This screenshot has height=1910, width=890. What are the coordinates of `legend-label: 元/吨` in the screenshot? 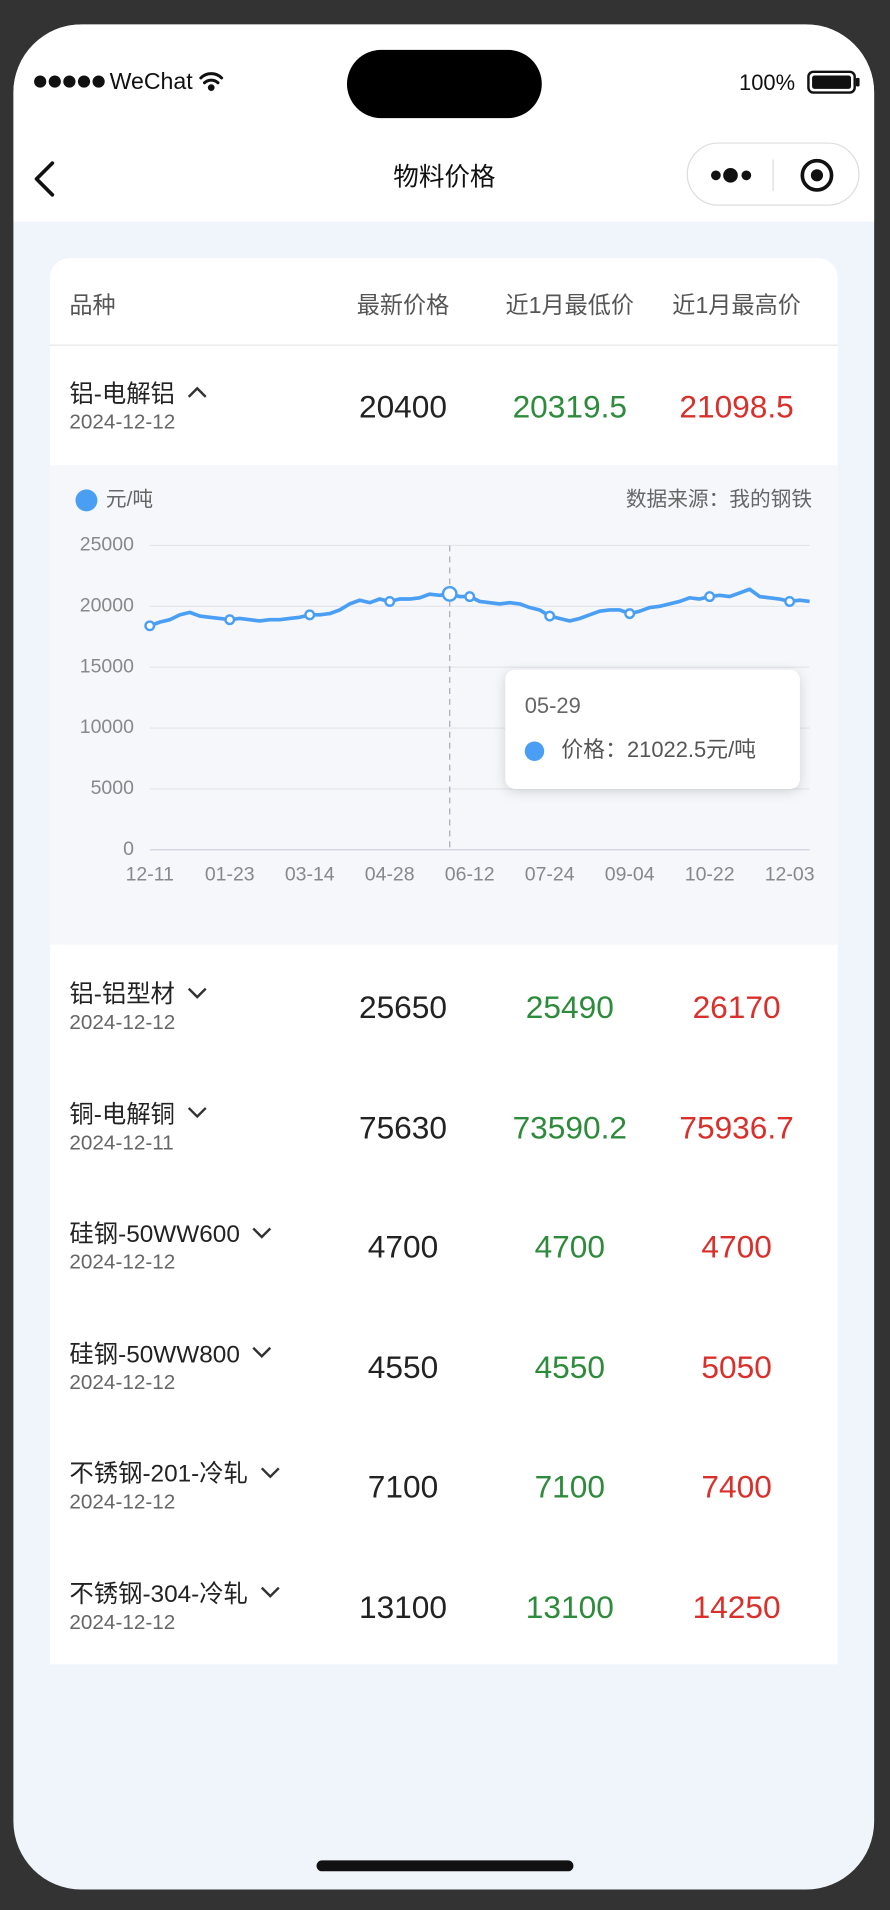 It's located at (129, 499).